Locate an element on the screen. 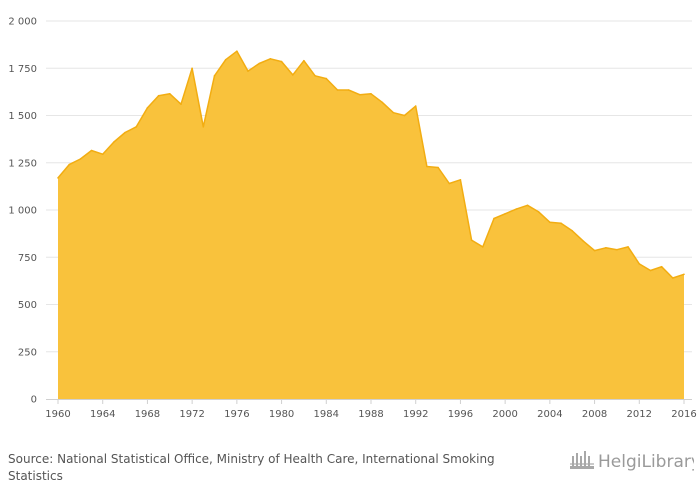 Image resolution: width=700 pixels, height=500 pixels. helgilibrary-logo: HelgiLibrary is located at coordinates (632, 461).